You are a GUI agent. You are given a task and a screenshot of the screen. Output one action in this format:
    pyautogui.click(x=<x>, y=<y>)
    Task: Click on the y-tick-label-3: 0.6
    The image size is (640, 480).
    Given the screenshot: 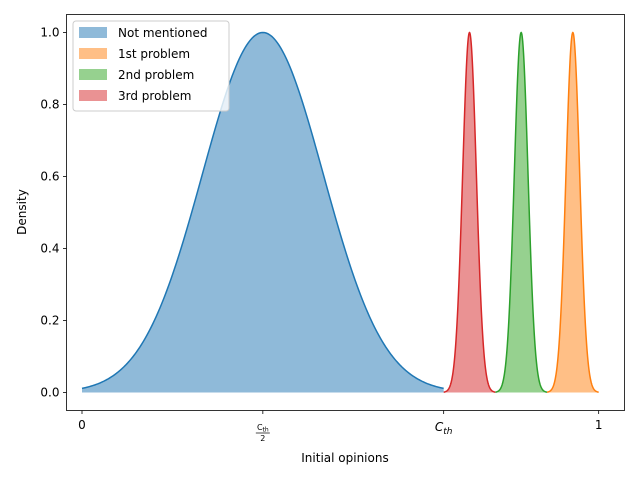 What is the action you would take?
    pyautogui.click(x=49, y=177)
    